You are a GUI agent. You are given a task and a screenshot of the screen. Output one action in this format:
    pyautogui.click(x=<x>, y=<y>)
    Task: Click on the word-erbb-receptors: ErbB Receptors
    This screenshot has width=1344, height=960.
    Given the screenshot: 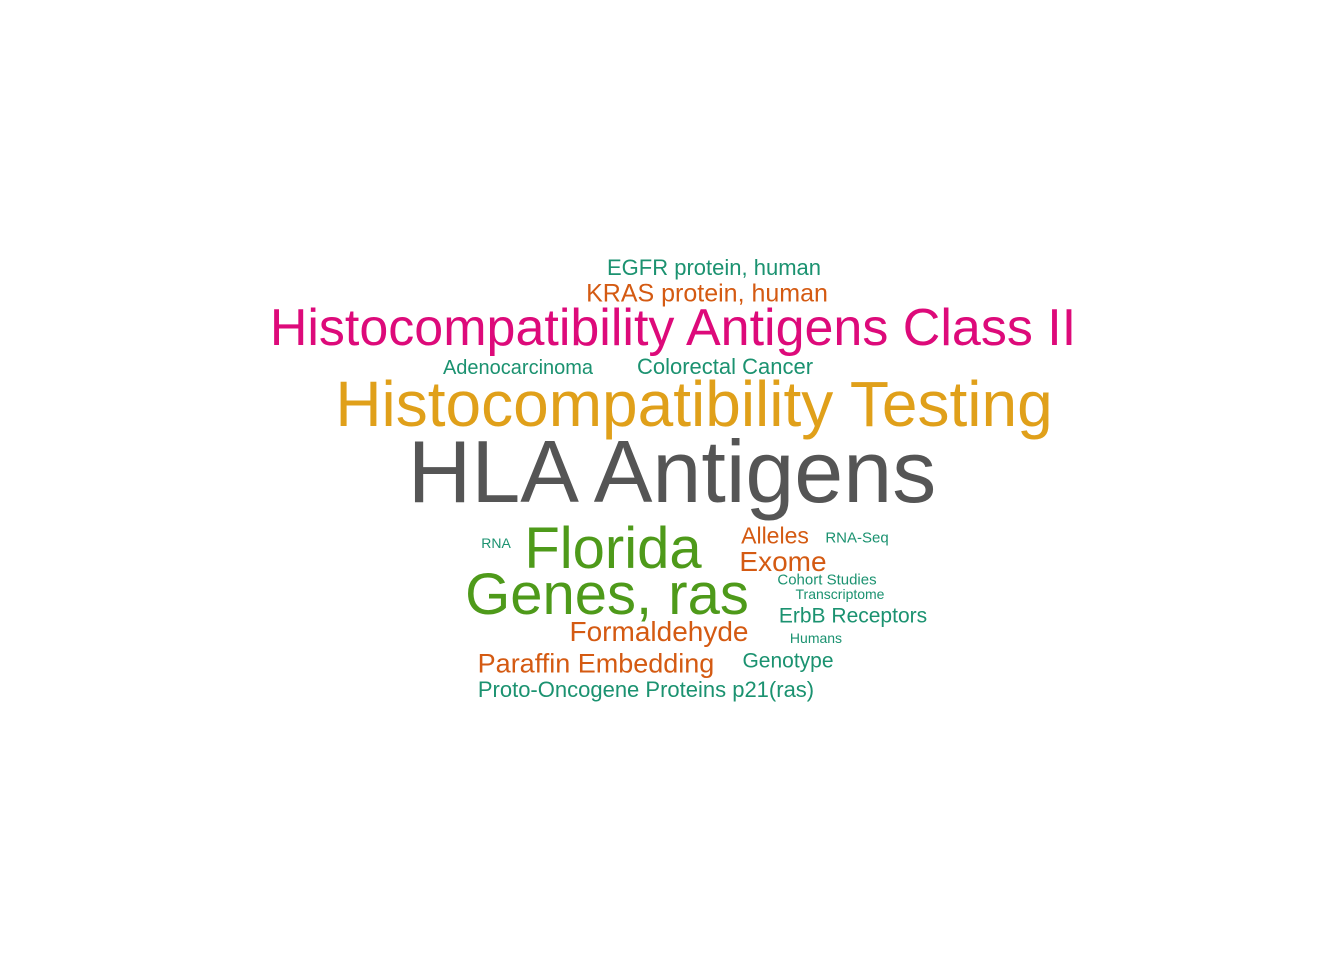 What is the action you would take?
    pyautogui.click(x=853, y=616)
    